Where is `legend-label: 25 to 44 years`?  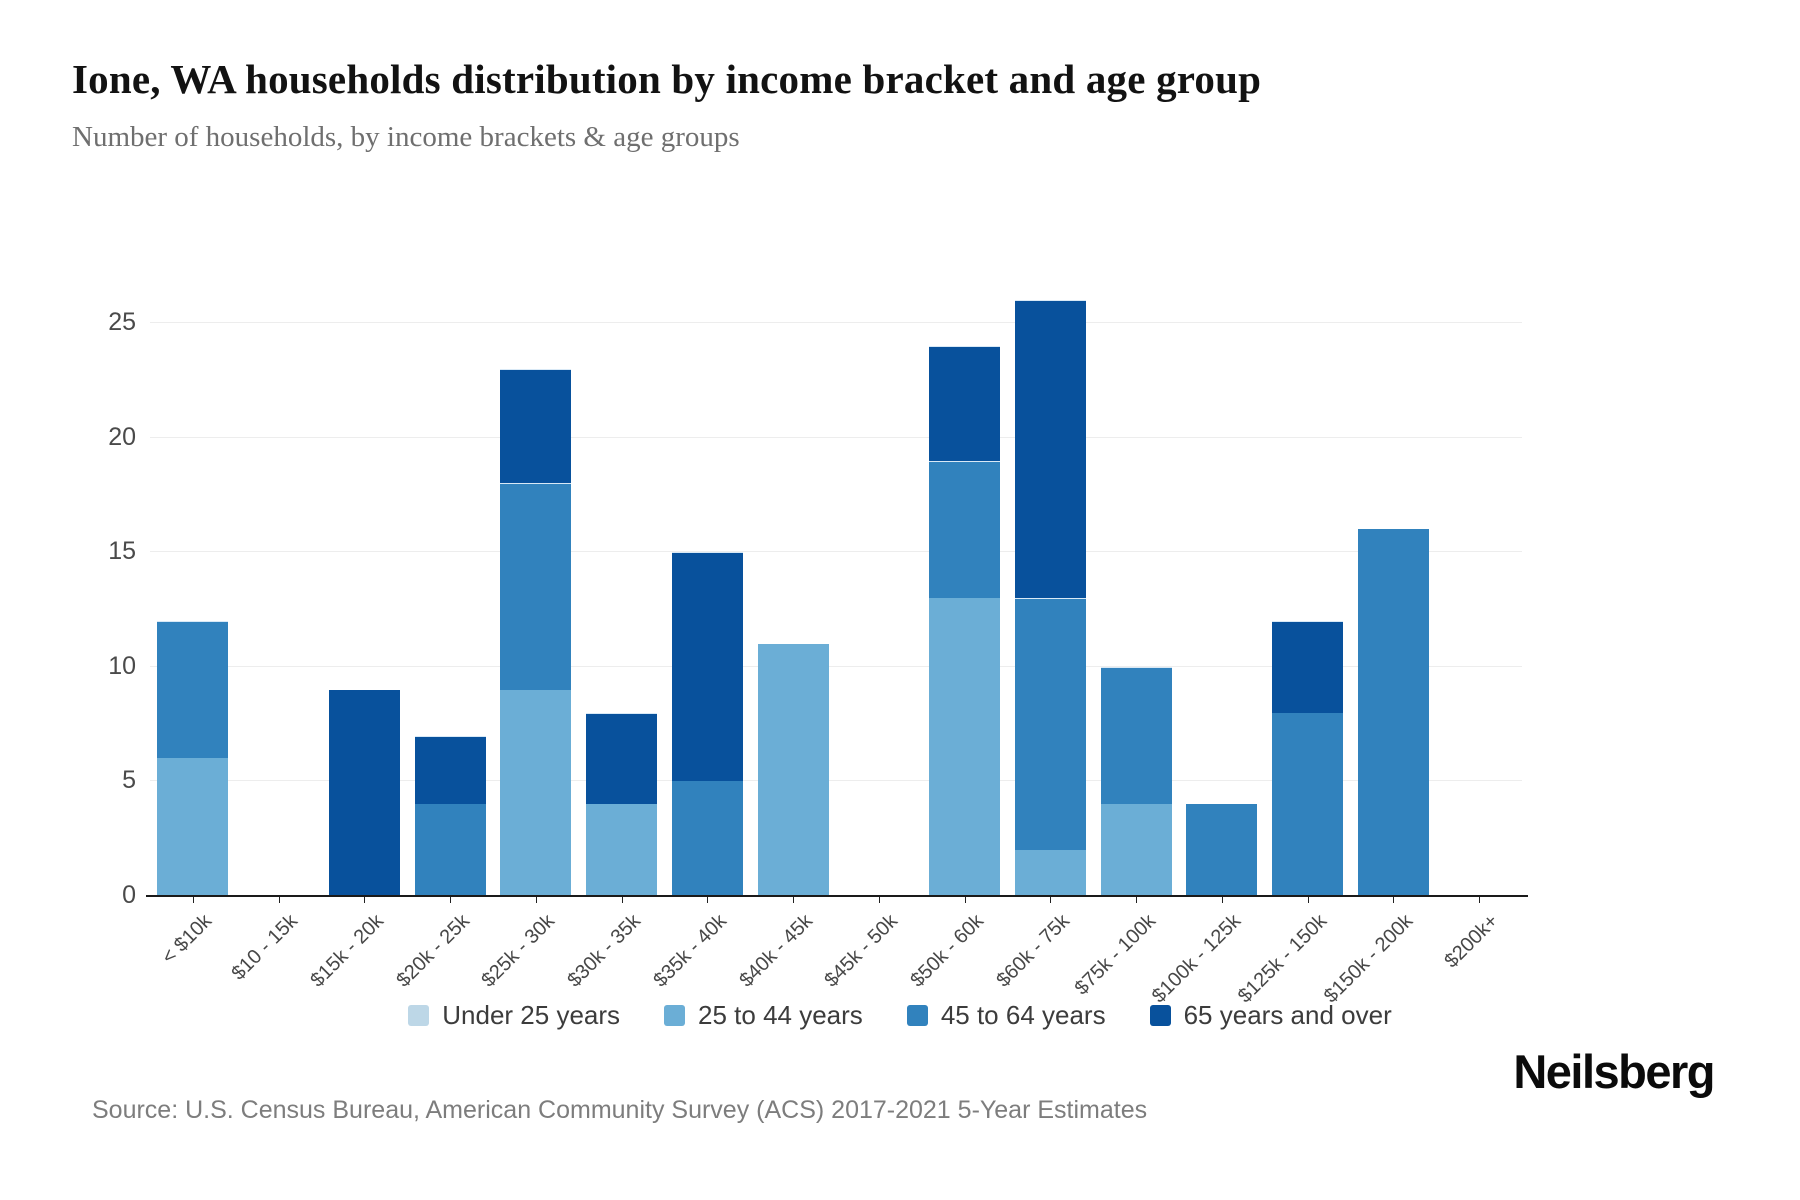
legend-label: 25 to 44 years is located at coordinates (780, 1015).